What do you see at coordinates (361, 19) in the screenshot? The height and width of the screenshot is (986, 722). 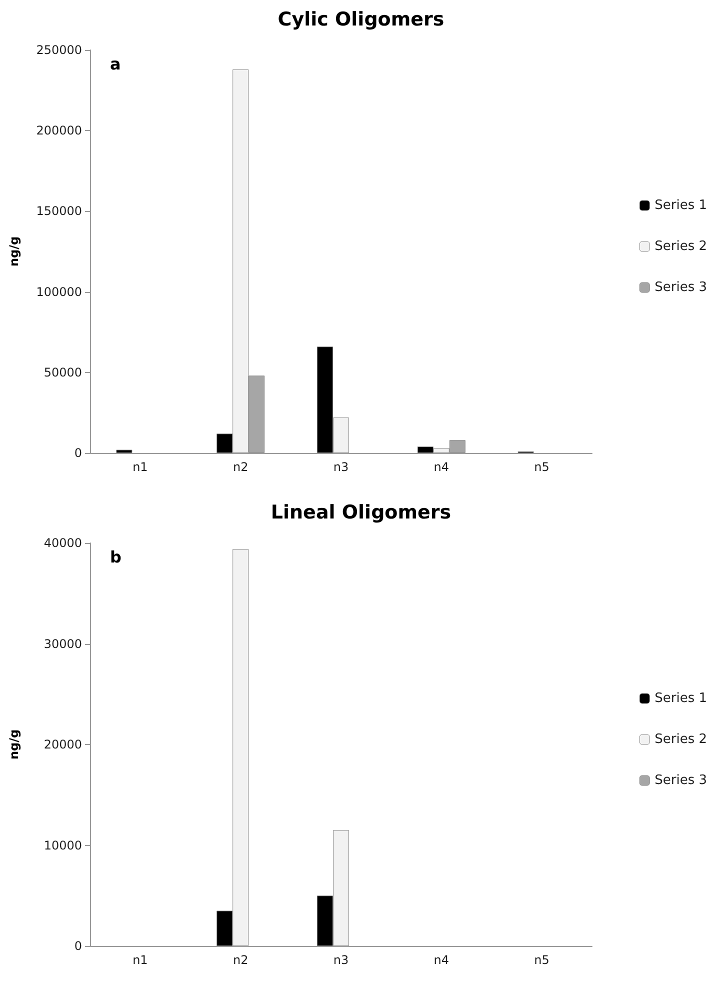 I see `chart-title: Cylic Oligomers` at bounding box center [361, 19].